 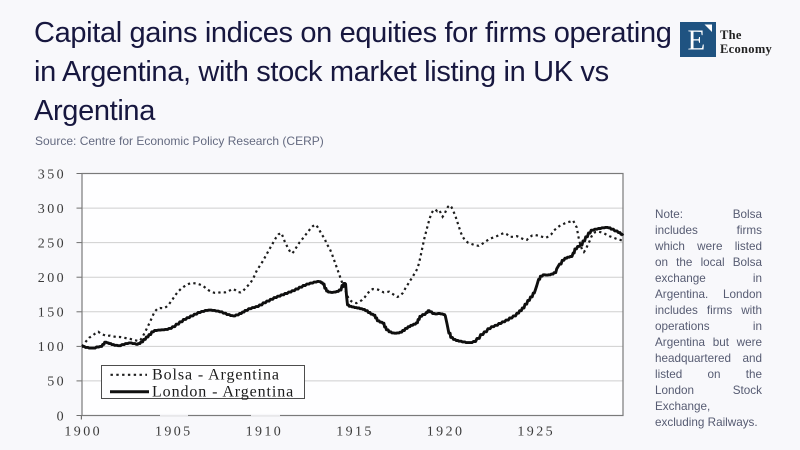 What do you see at coordinates (61, 416) in the screenshot?
I see `svg-text: 0` at bounding box center [61, 416].